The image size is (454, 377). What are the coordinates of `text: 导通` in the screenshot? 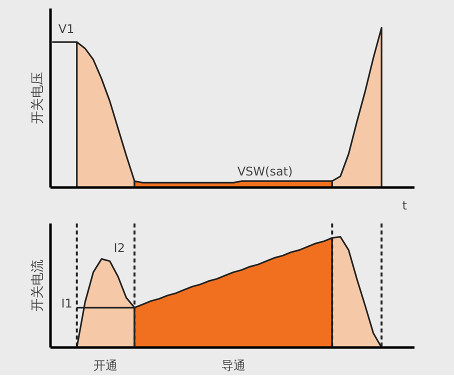 It's located at (233, 365).